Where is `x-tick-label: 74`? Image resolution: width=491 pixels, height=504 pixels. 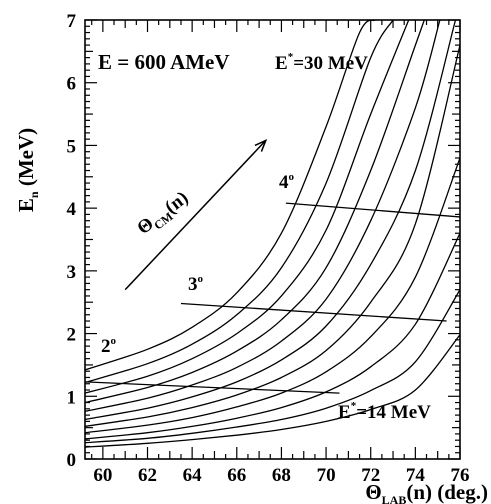
x-tick-label: 74 is located at coordinates (416, 475).